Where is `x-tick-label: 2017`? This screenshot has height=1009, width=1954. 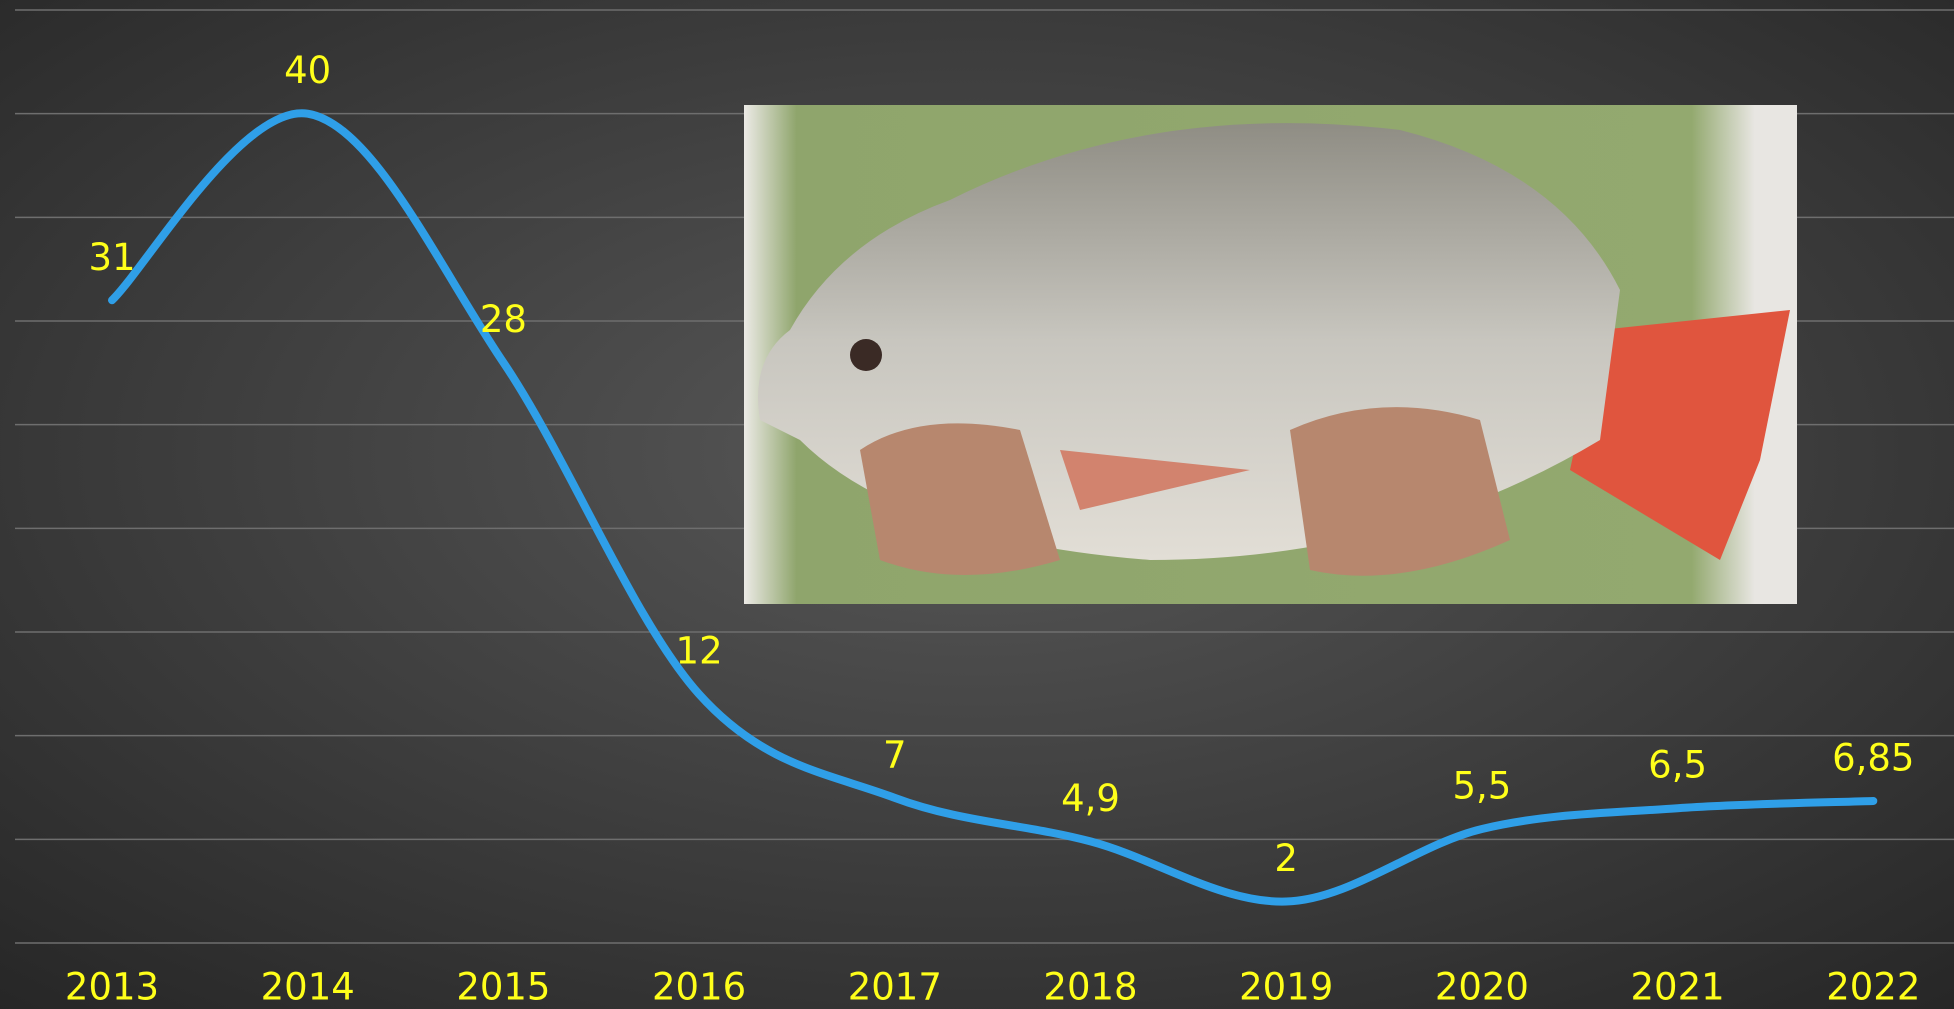 x-tick-label: 2017 is located at coordinates (895, 987).